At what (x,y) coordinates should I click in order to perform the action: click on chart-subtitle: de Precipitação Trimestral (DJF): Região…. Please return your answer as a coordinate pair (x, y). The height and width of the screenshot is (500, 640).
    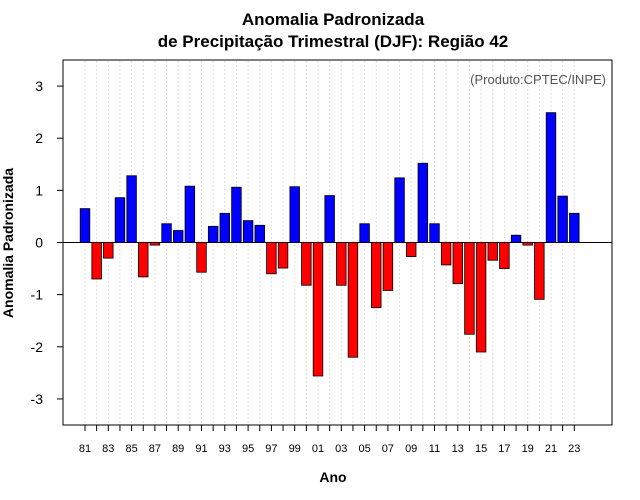
    Looking at the image, I should click on (333, 41).